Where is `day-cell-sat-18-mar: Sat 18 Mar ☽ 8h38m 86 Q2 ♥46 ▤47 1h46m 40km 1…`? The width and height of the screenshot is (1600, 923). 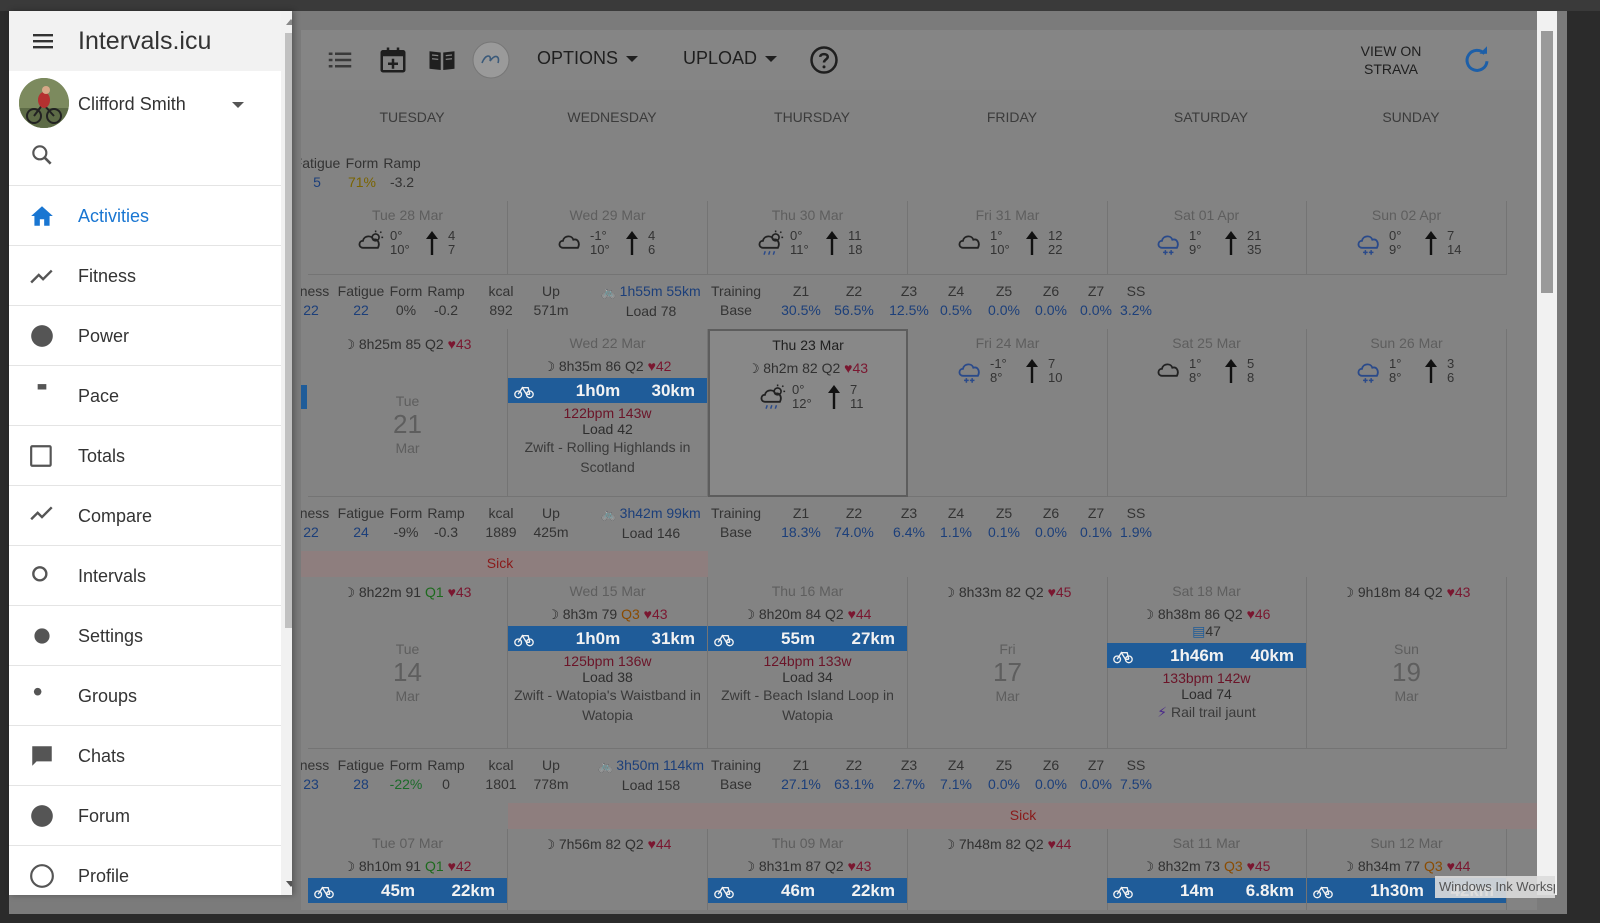 day-cell-sat-18-mar: Sat 18 Mar ☽ 8h38m 86 Q2 ♥46 ▤47 1h46m 40km 1… is located at coordinates (1207, 663).